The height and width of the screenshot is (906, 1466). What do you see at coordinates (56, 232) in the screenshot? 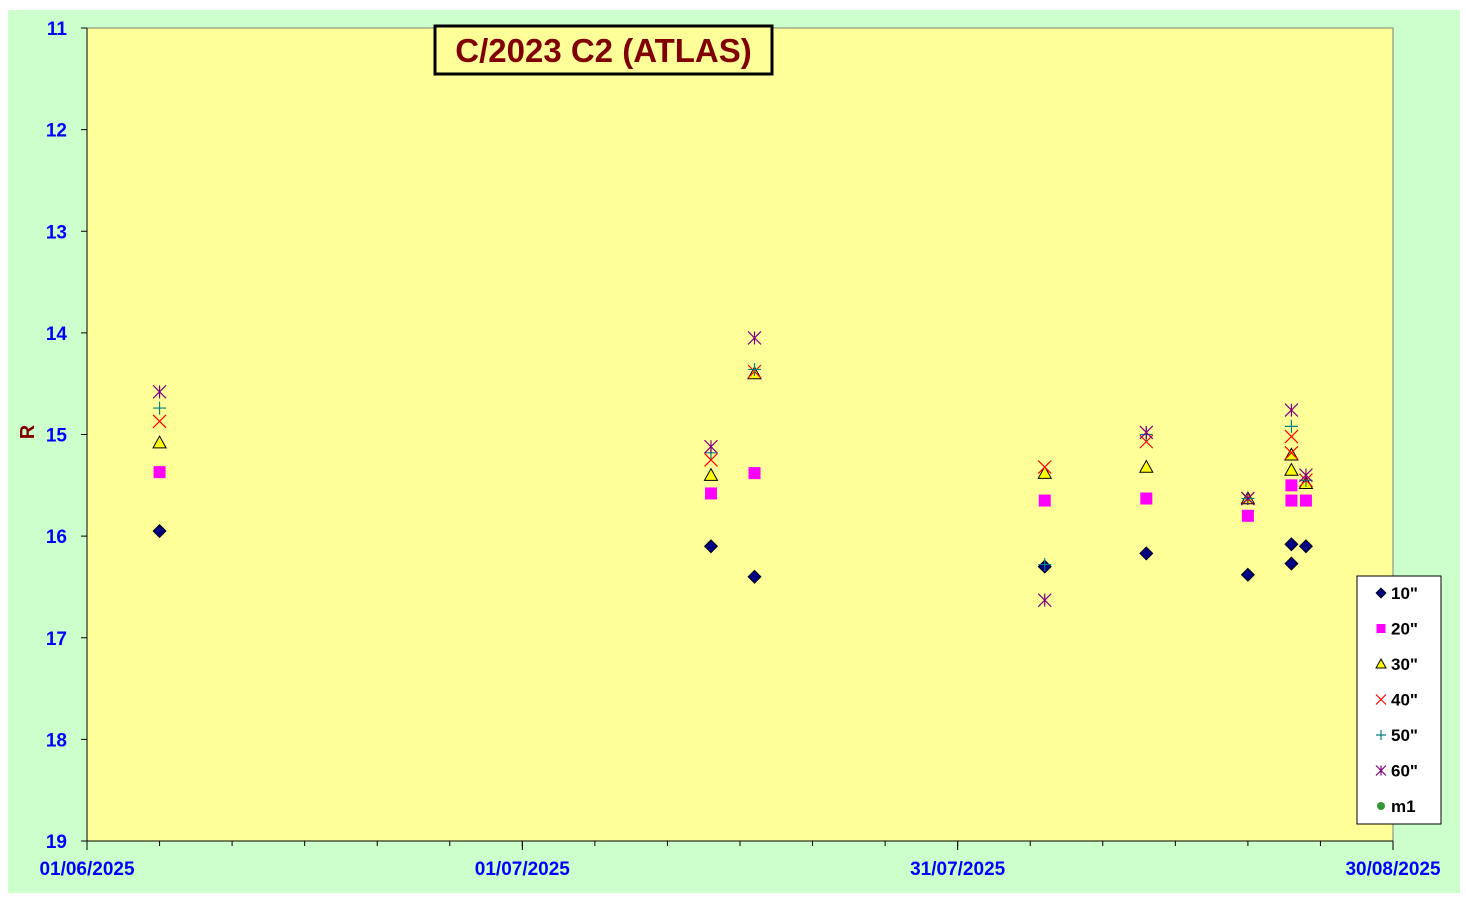
I see `y-tick-label: 13` at bounding box center [56, 232].